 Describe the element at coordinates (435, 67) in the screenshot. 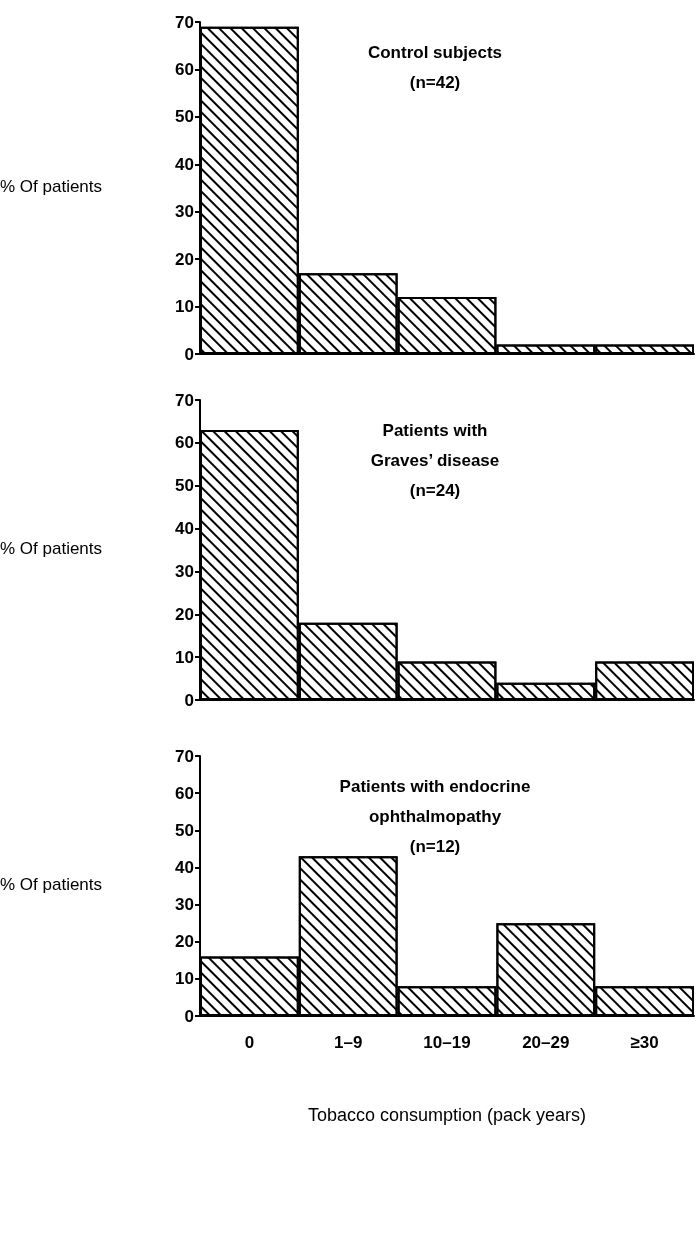

I see `text: Control subjects (n=42)` at that location.